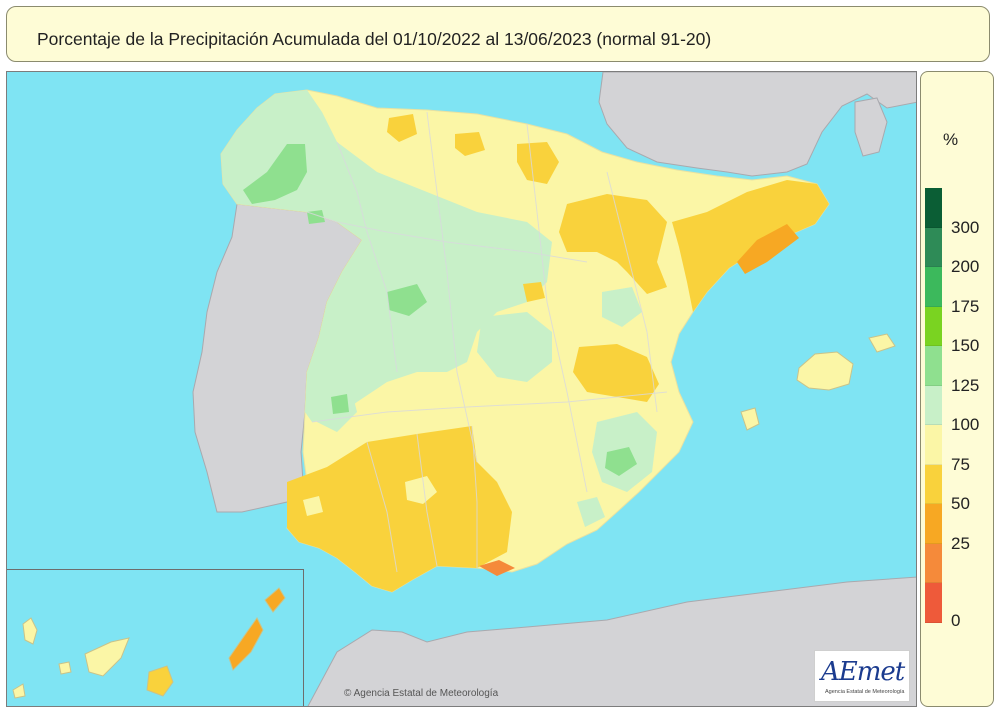 The width and height of the screenshot is (1002, 720). Describe the element at coordinates (107, 657) in the screenshot. I see `tenerife` at that location.